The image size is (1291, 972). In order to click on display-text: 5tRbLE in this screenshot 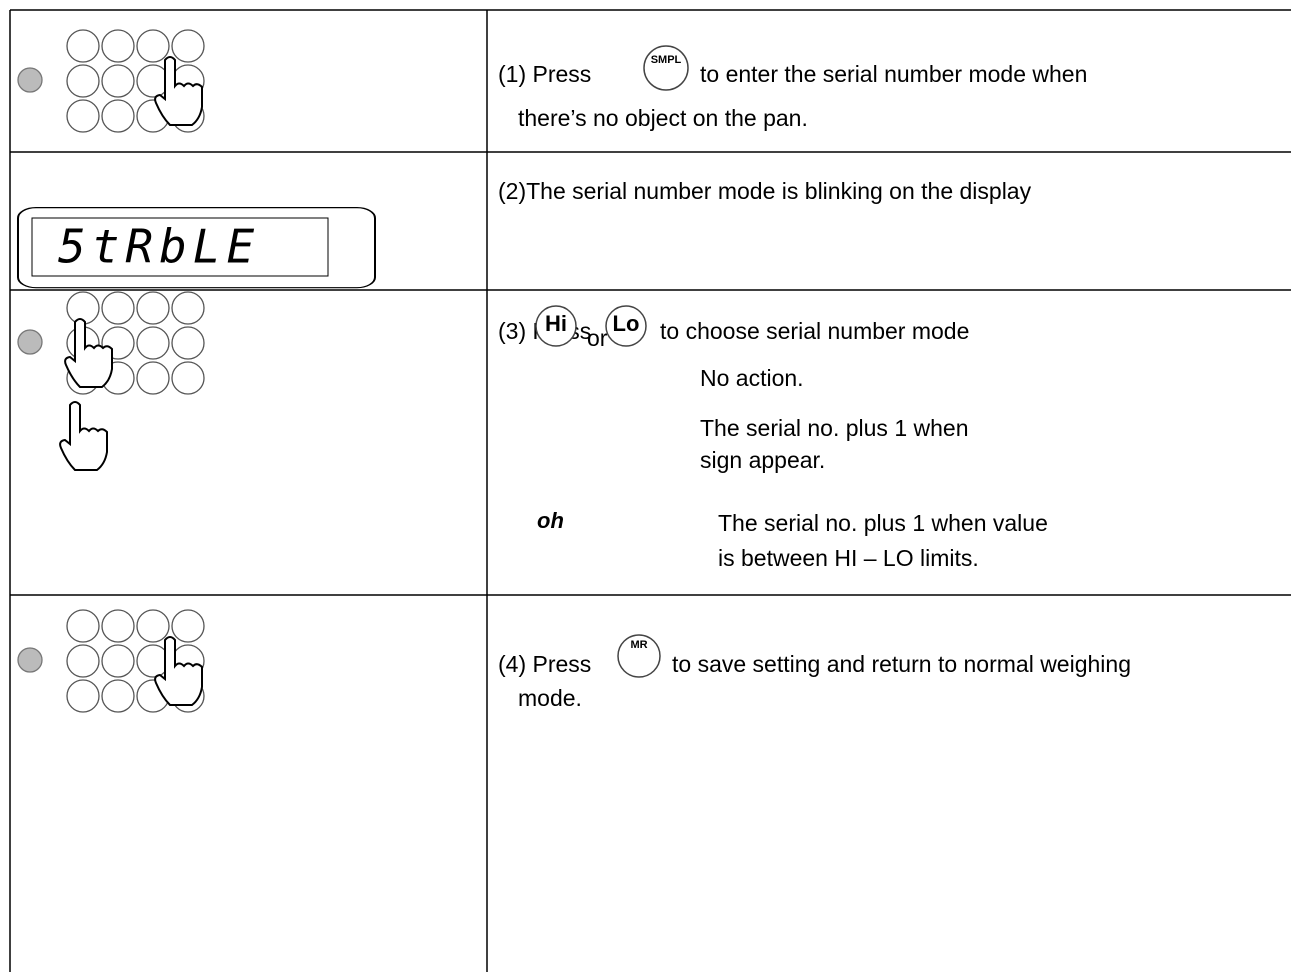, I will do `click(159, 247)`.